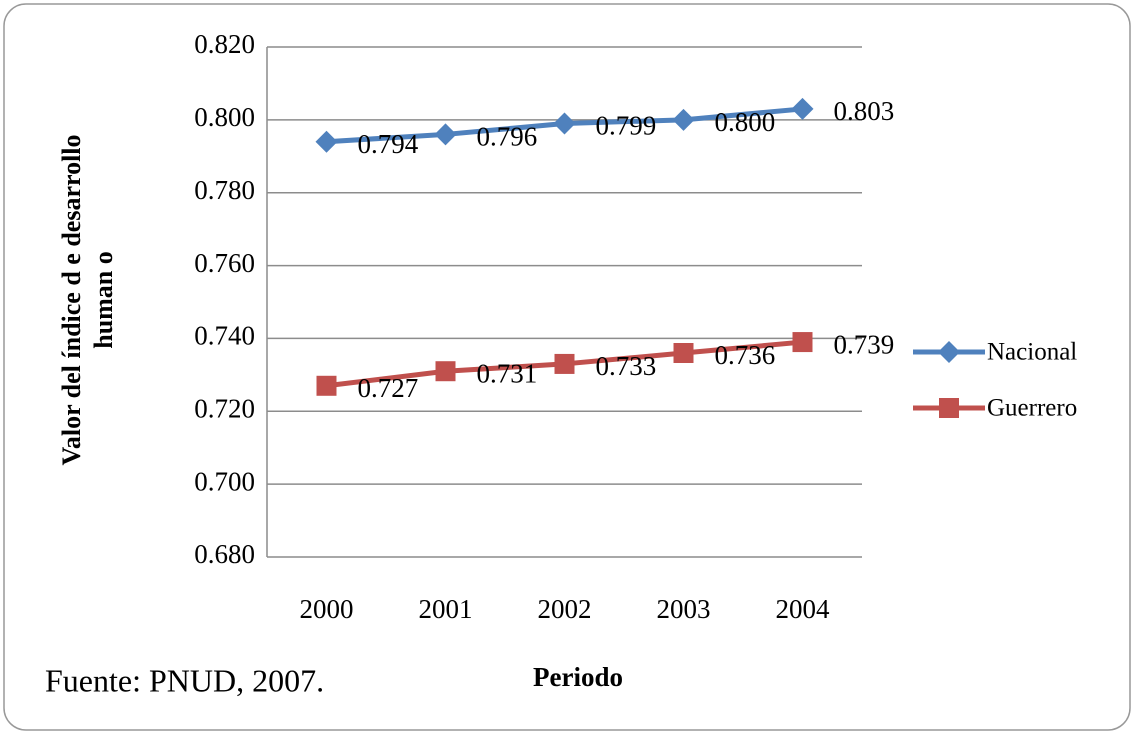 The image size is (1136, 736). Describe the element at coordinates (388, 388) in the screenshot. I see `data-label: 0.727` at that location.